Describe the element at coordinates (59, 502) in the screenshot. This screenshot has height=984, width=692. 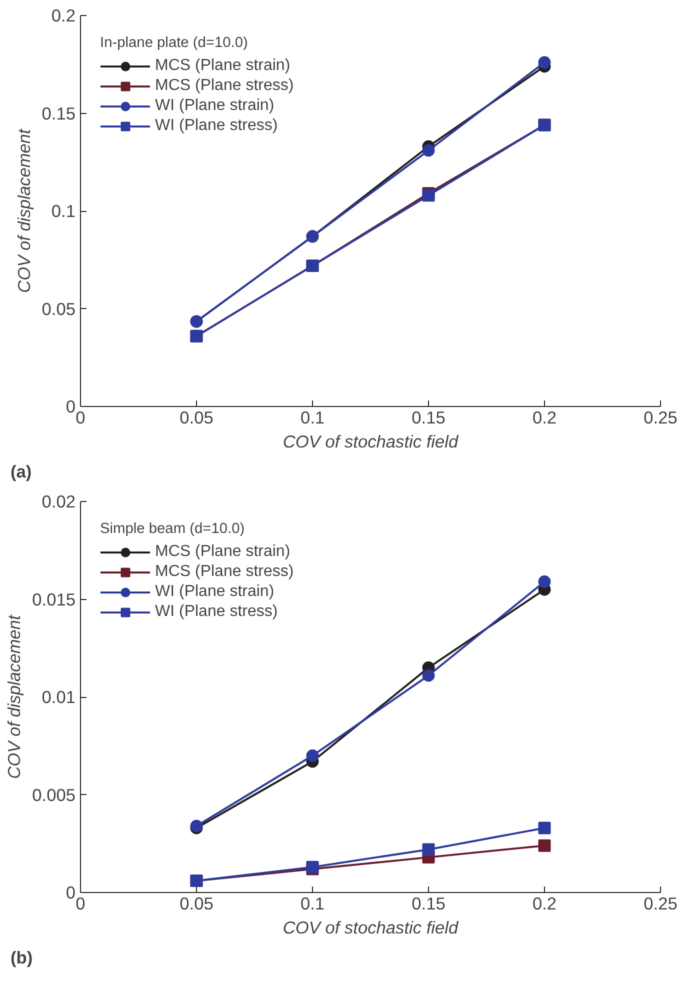
I see `y-tick-label: 0.02` at that location.